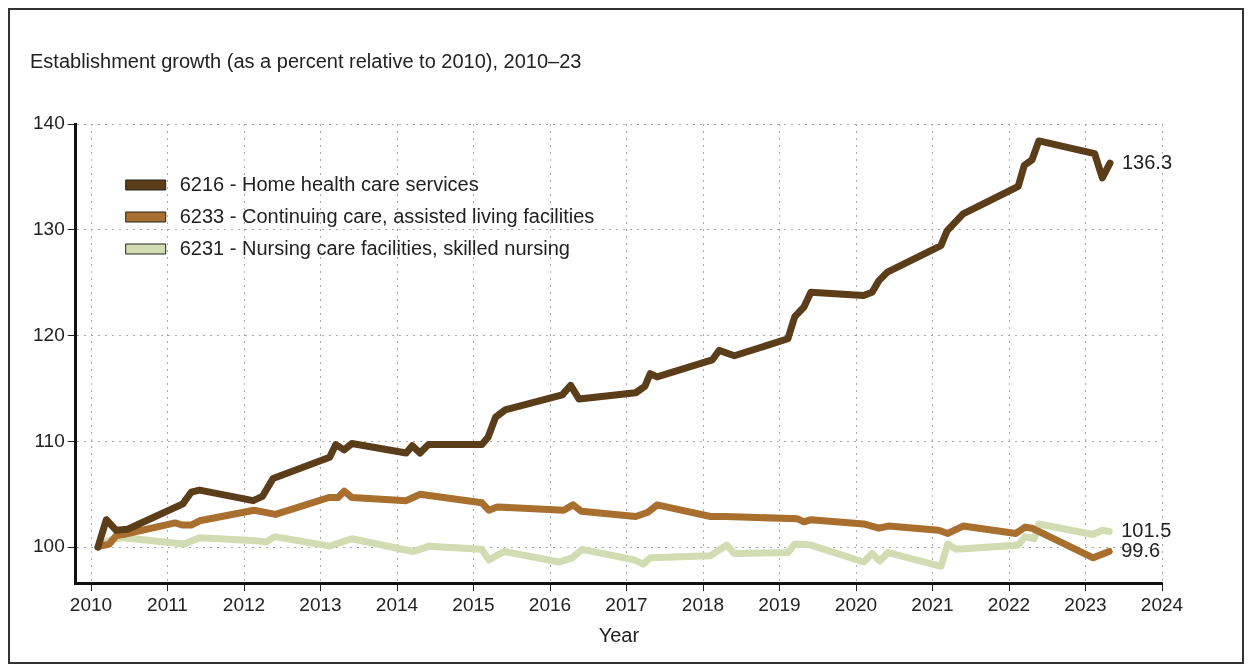 The image size is (1253, 672). I want to click on x-tick-label: 2015, so click(473, 604).